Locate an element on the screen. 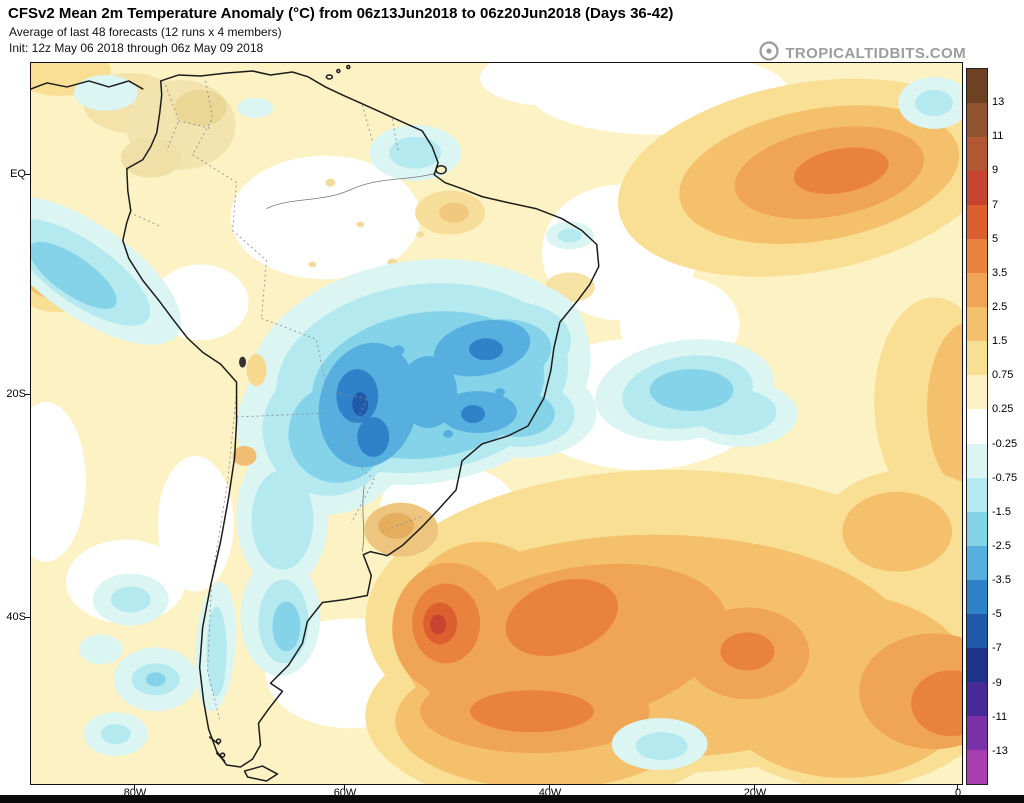  colorbar-label: -3.5 is located at coordinates (1001, 580).